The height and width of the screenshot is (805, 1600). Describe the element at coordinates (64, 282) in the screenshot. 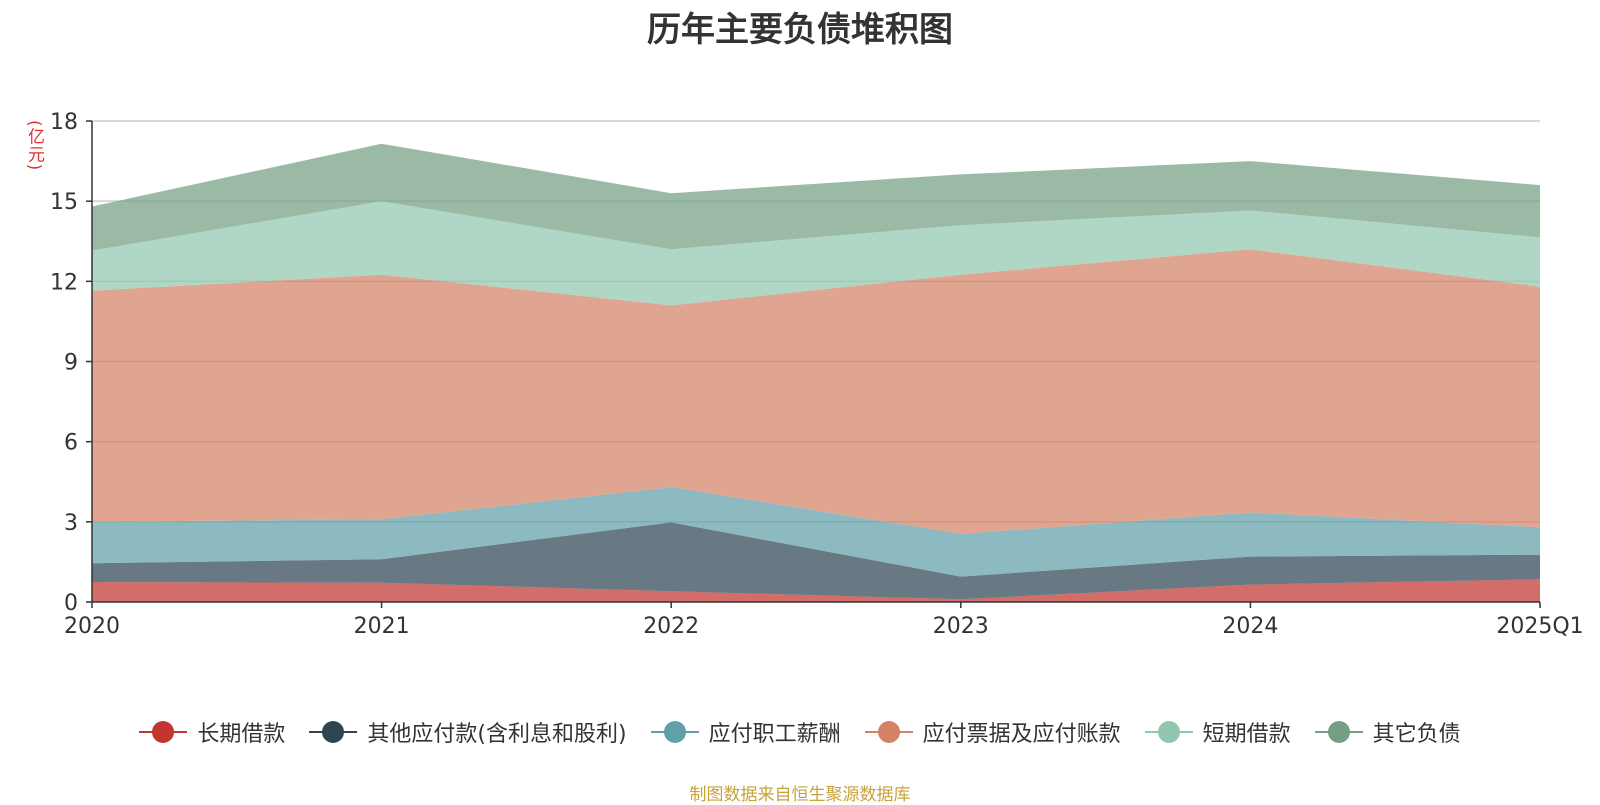

I see `y-tick-label: 12` at that location.